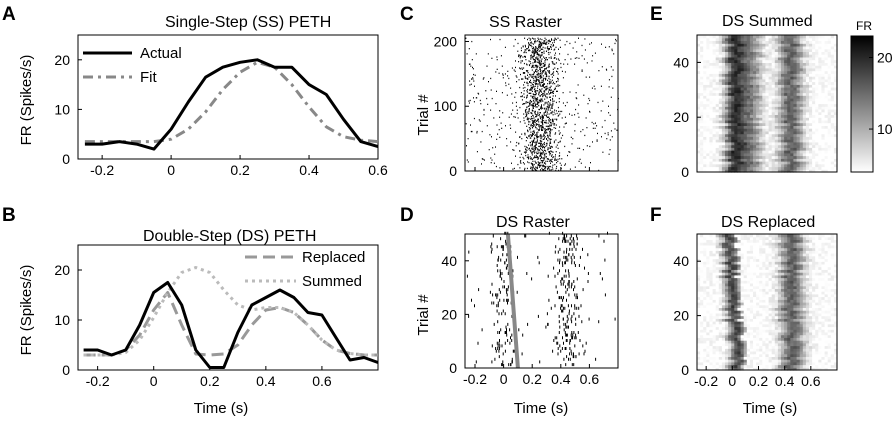 The image size is (892, 423). Describe the element at coordinates (767, 104) in the screenshot. I see `panel-e-heatmap` at that location.